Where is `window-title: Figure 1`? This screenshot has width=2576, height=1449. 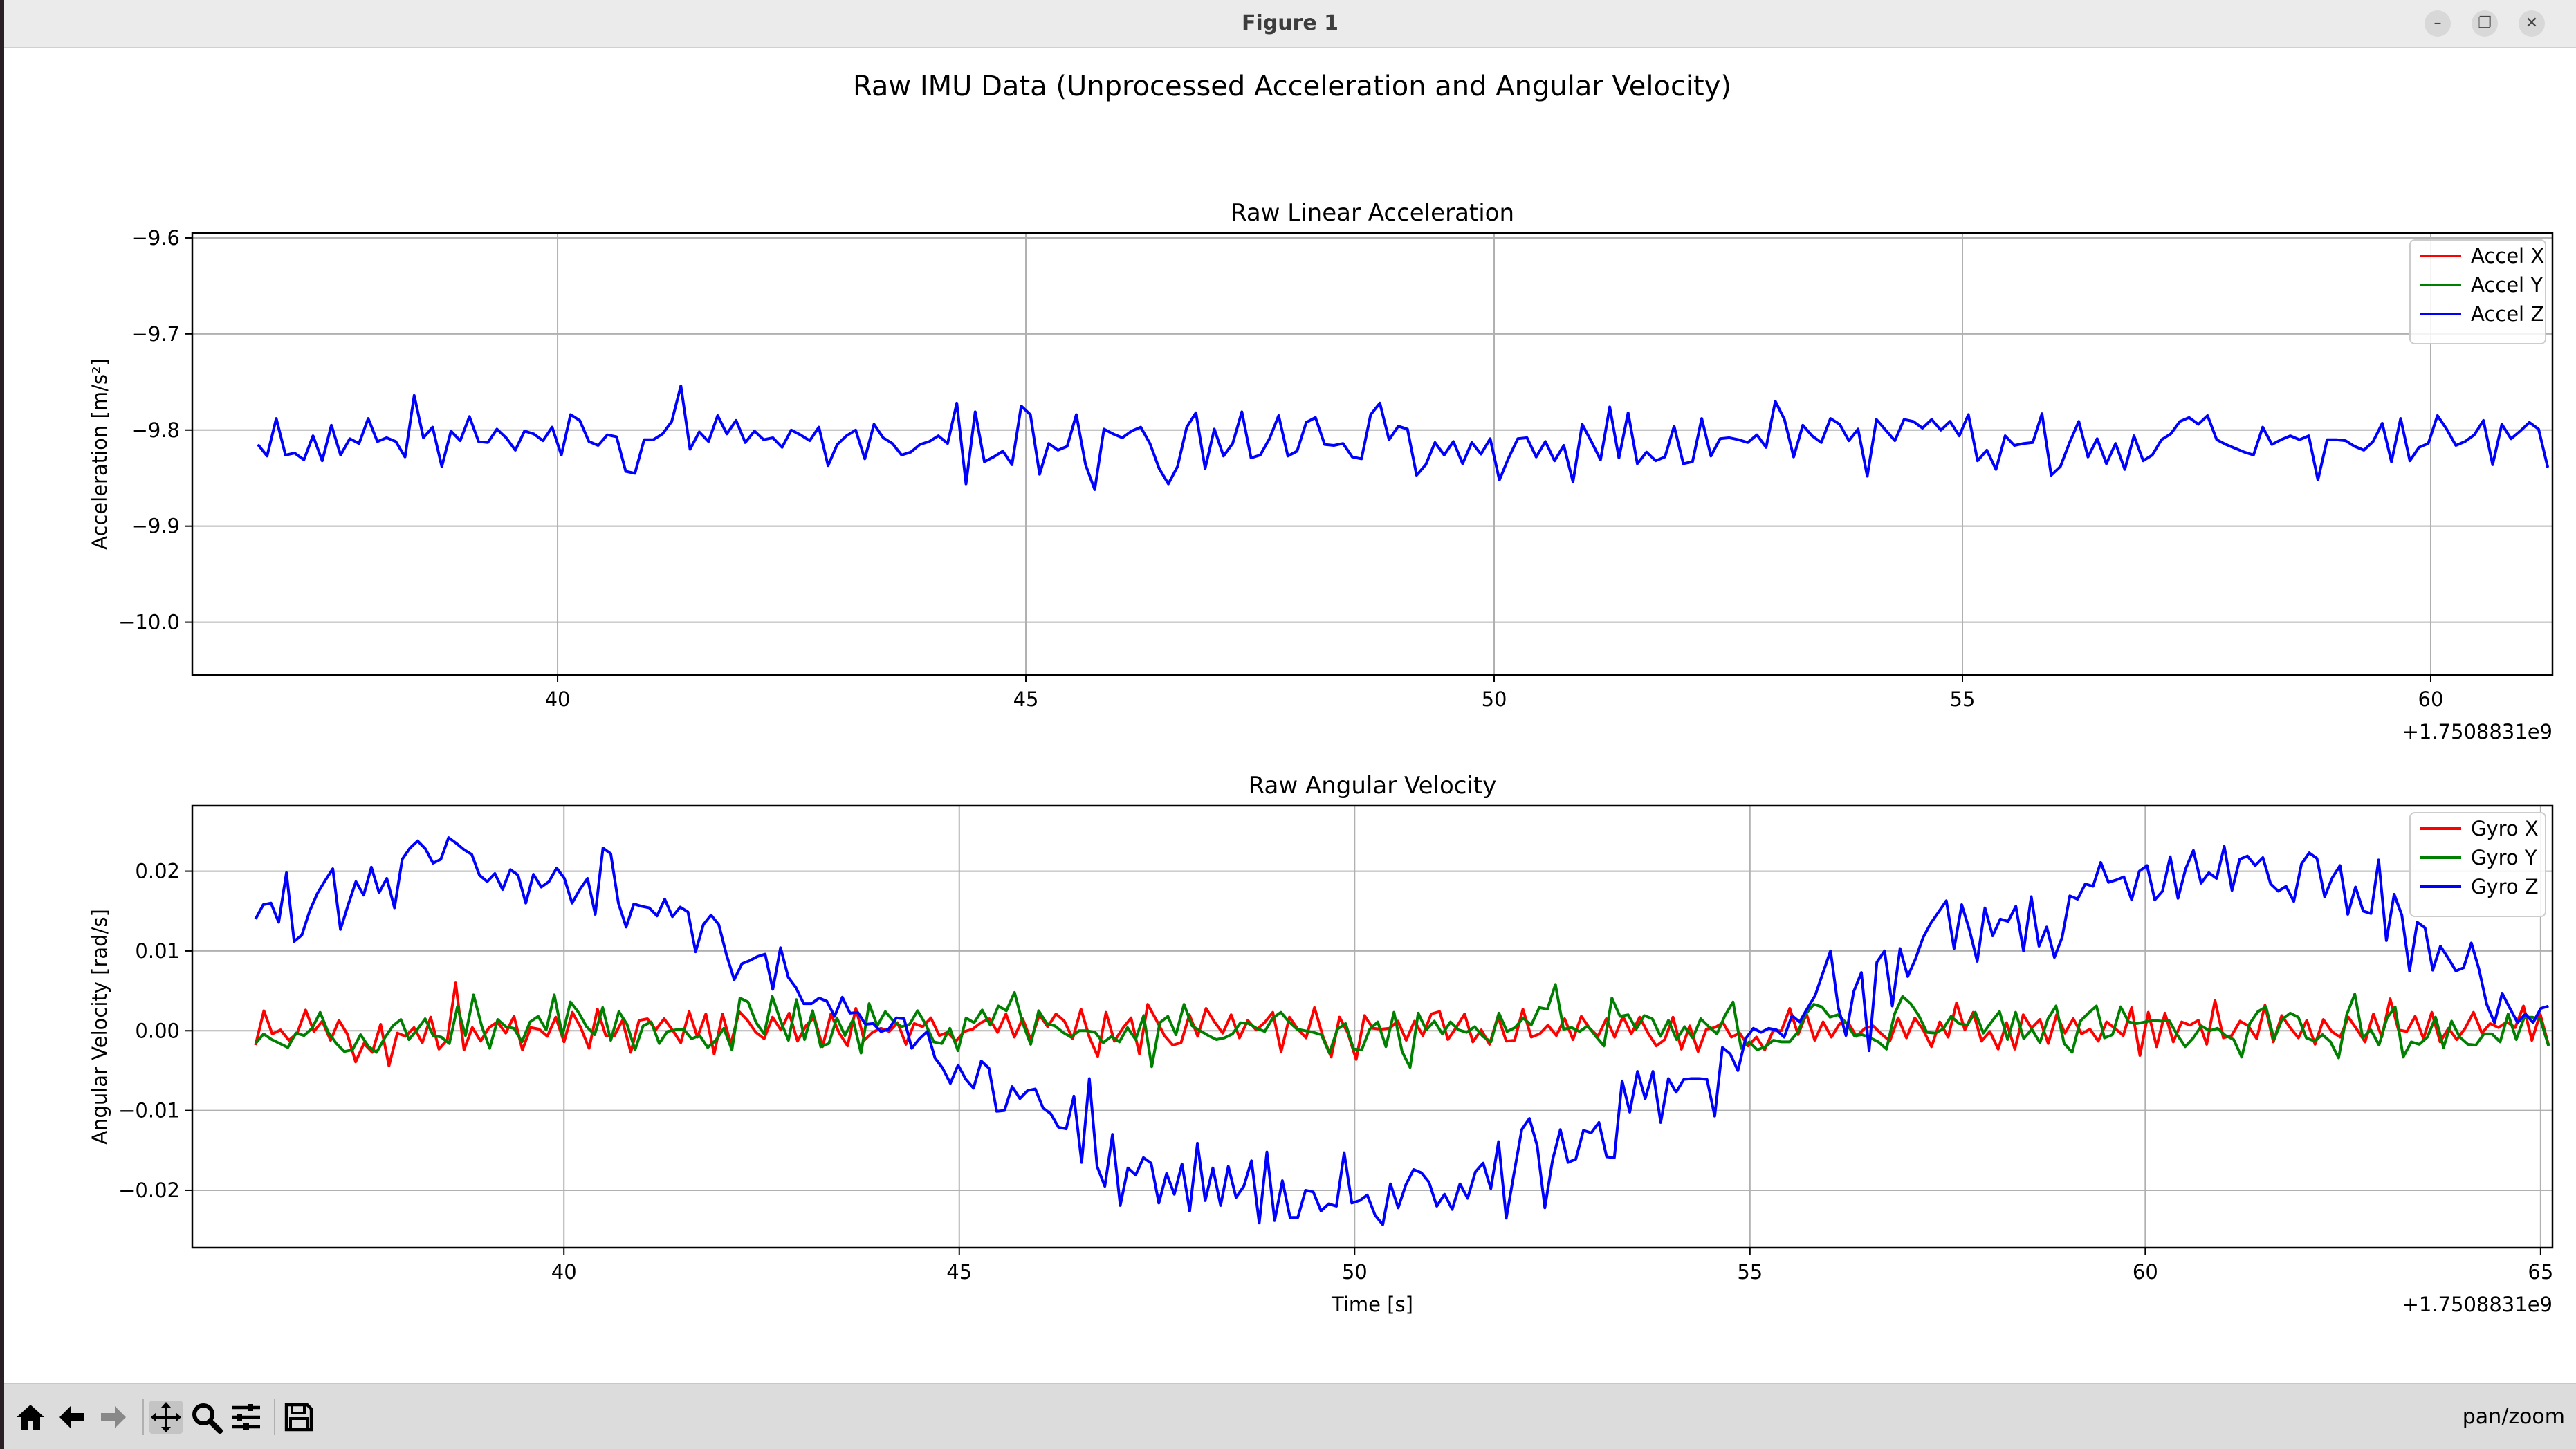
window-title: Figure 1 is located at coordinates (1290, 23).